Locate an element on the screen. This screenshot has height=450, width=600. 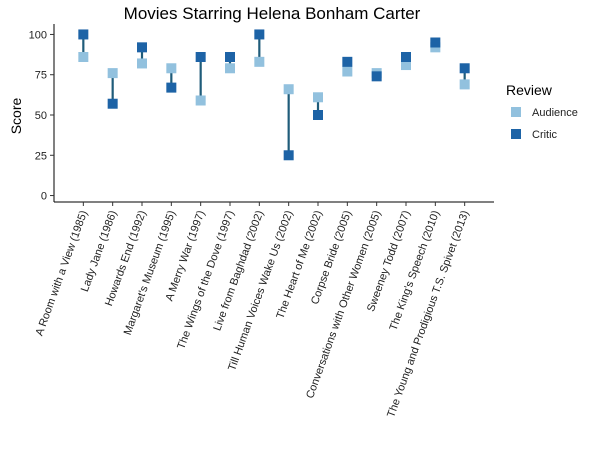
legend-title: Review is located at coordinates (529, 90).